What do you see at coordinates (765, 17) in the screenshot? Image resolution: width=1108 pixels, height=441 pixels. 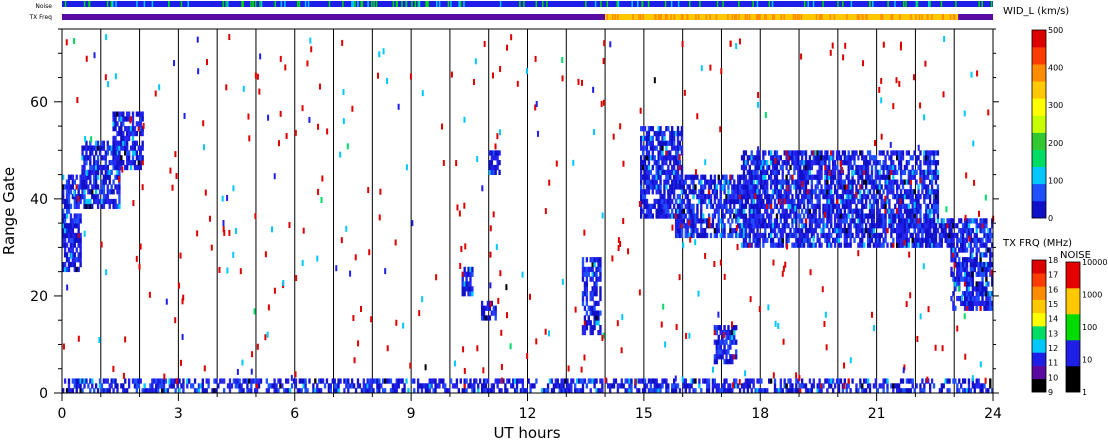 I see `txfreq-mark` at bounding box center [765, 17].